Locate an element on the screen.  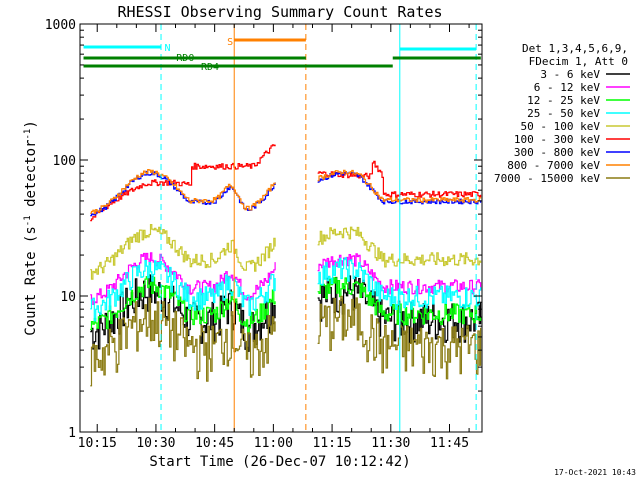
x-tick-label: 11:00 is located at coordinates (273, 443).